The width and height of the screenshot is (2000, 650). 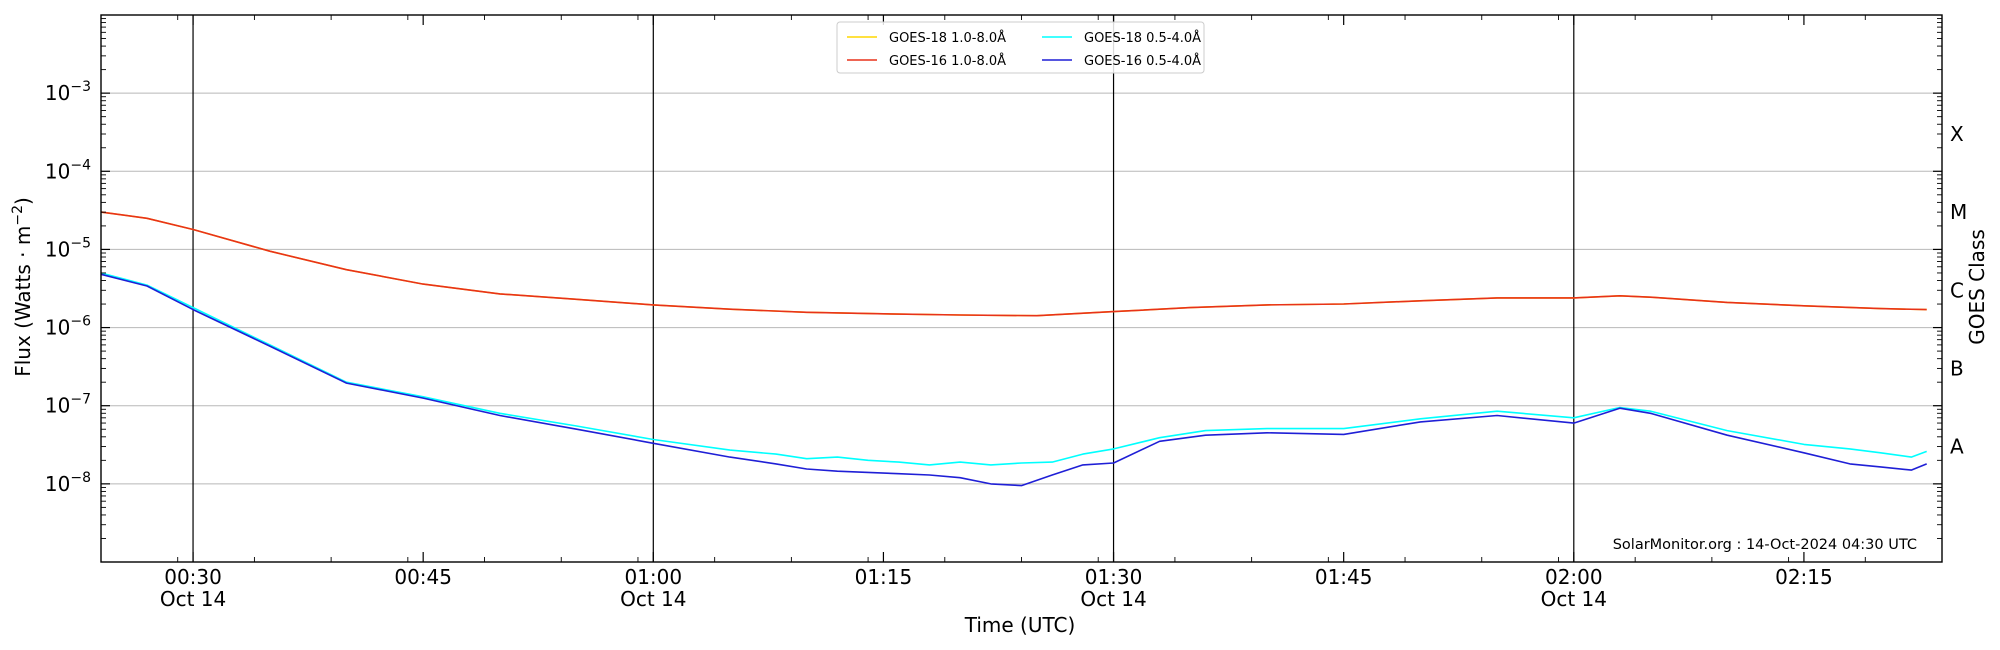 I want to click on y-tick-exponent: −4, so click(x=80, y=165).